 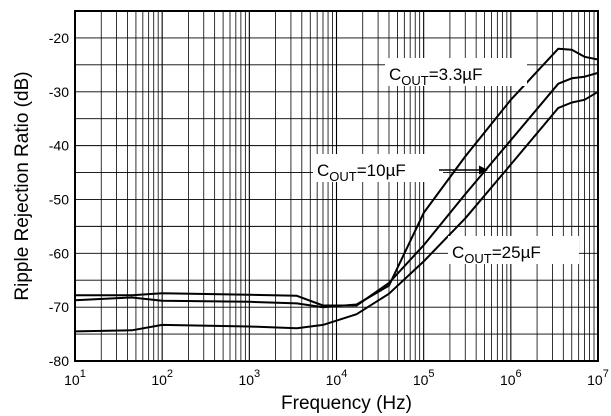 What do you see at coordinates (75, 378) in the screenshot?
I see `x-tick-label: 10¹` at bounding box center [75, 378].